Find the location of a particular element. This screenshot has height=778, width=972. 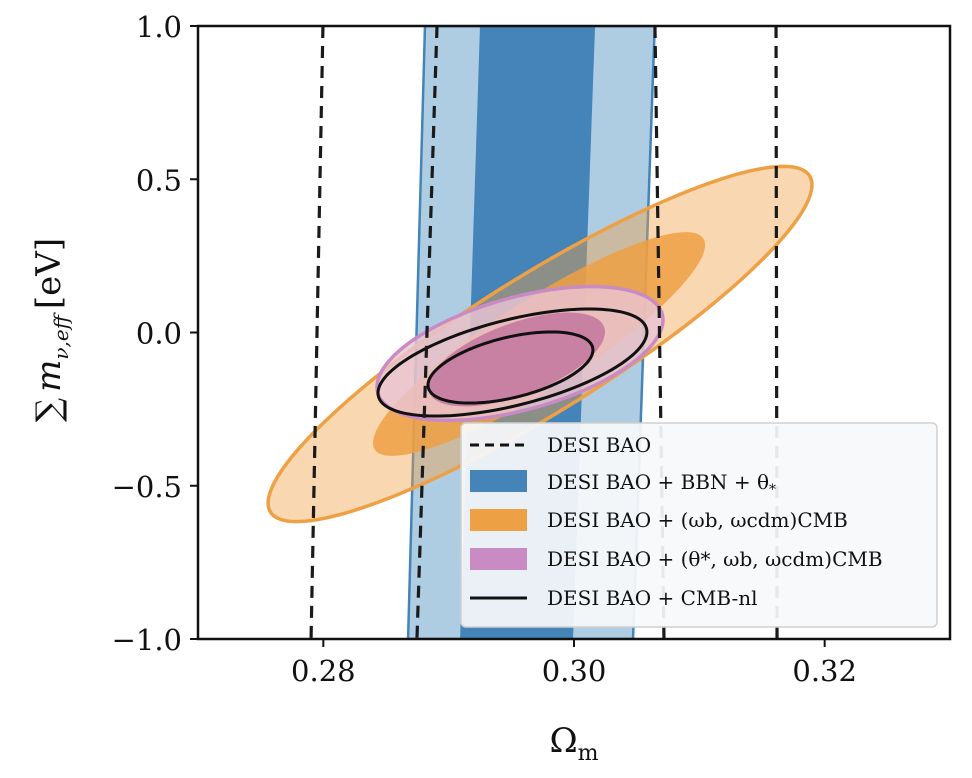

legend-item-desi-bao-bbn: DESI BAO + BBN + θ* is located at coordinates (623, 484).